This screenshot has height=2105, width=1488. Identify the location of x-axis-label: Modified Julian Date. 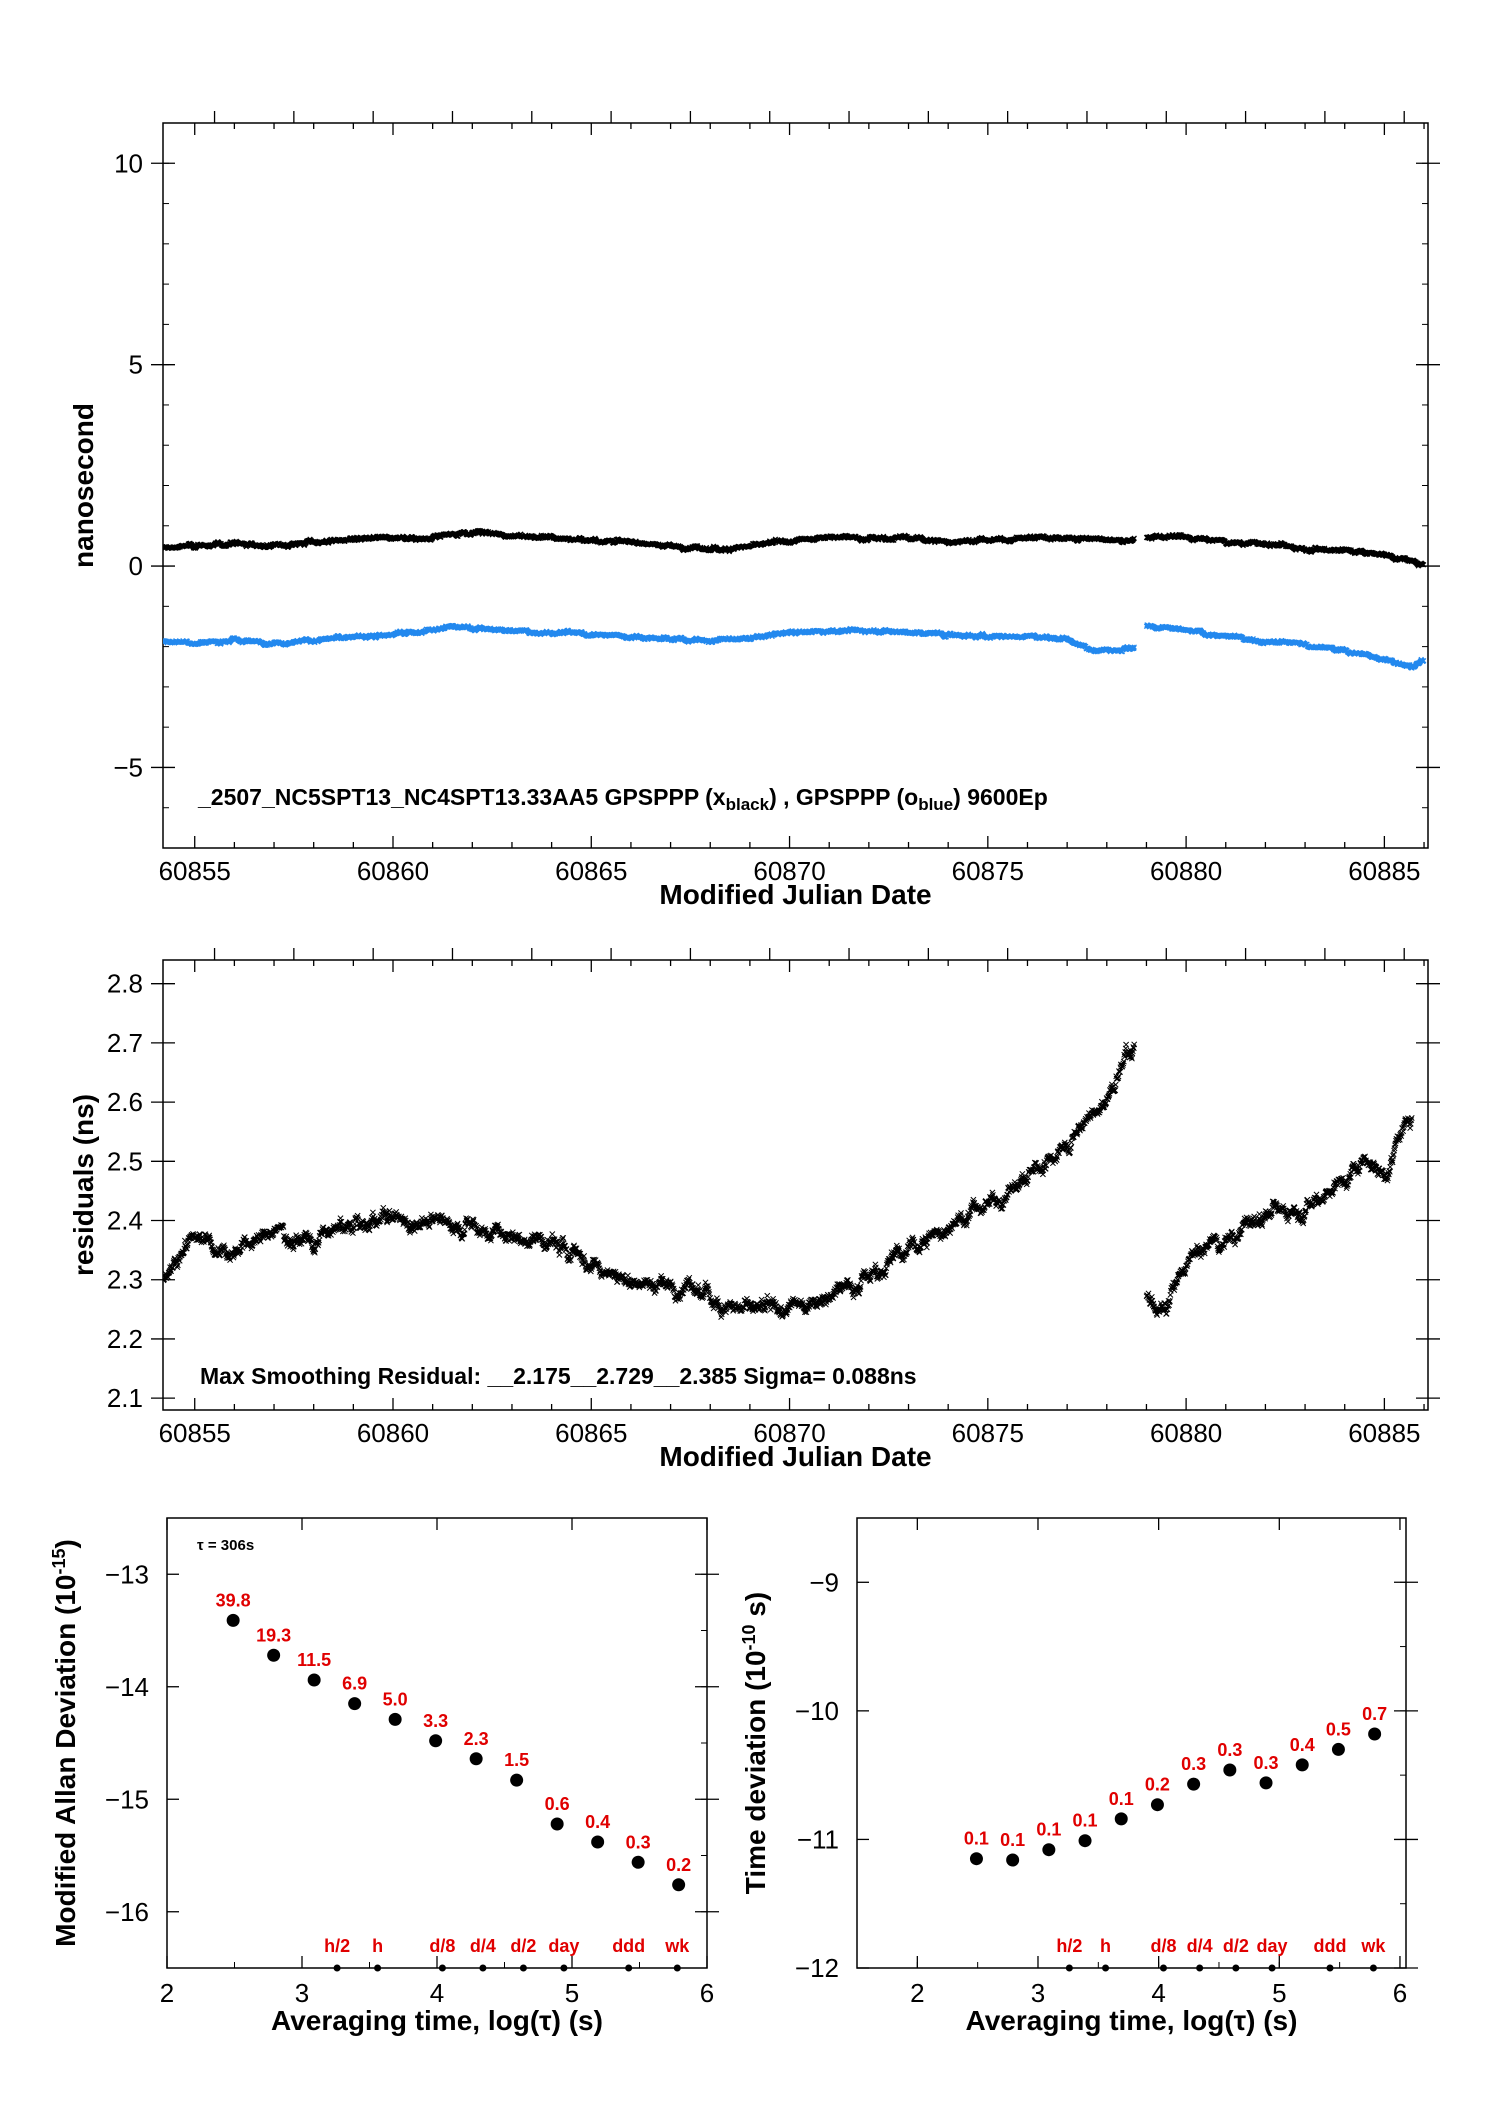
(795, 1456).